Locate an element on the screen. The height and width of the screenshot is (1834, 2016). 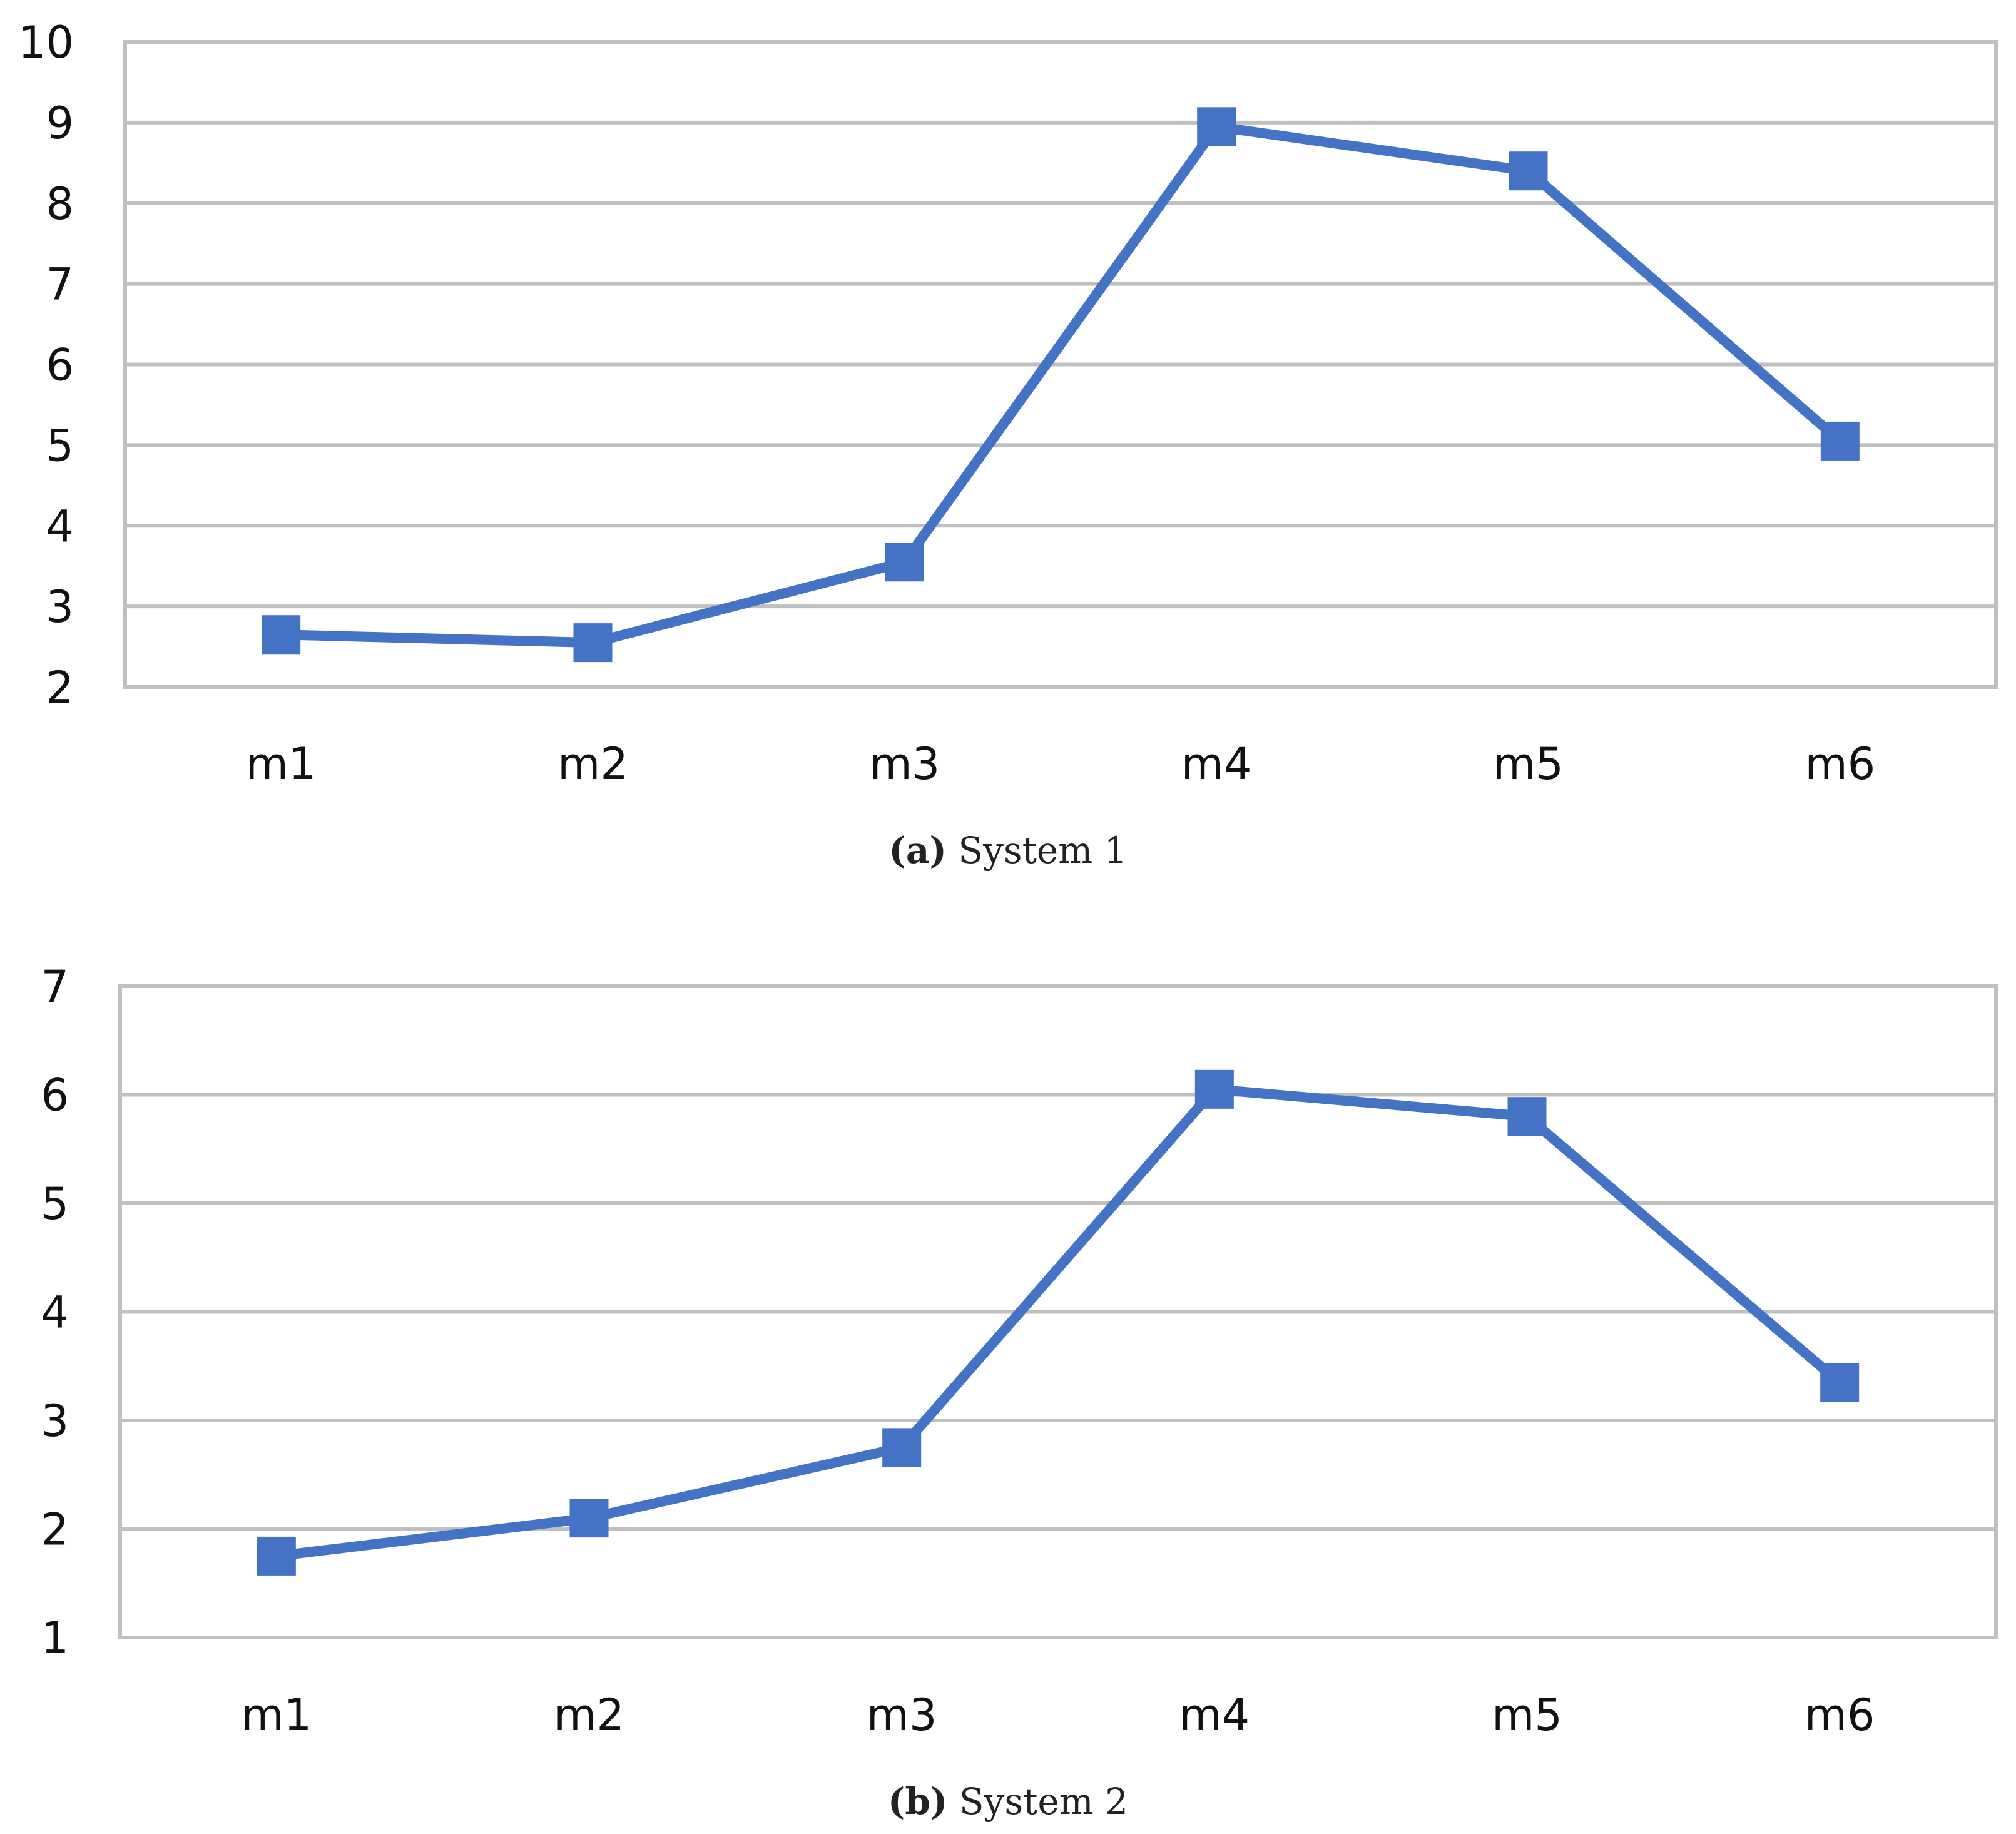
caption-text: System 1 is located at coordinates (1043, 850).